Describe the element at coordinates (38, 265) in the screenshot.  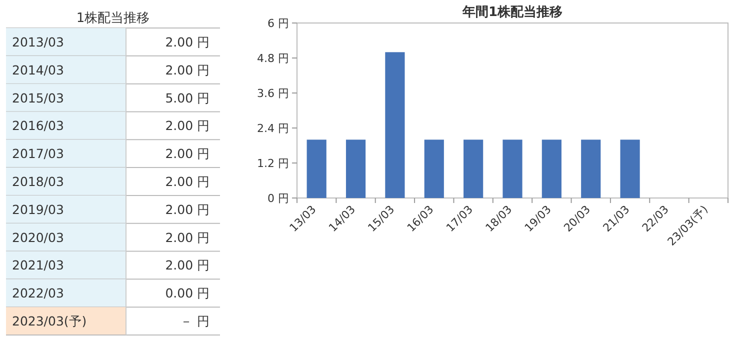
I see `text: 2021/03` at that location.